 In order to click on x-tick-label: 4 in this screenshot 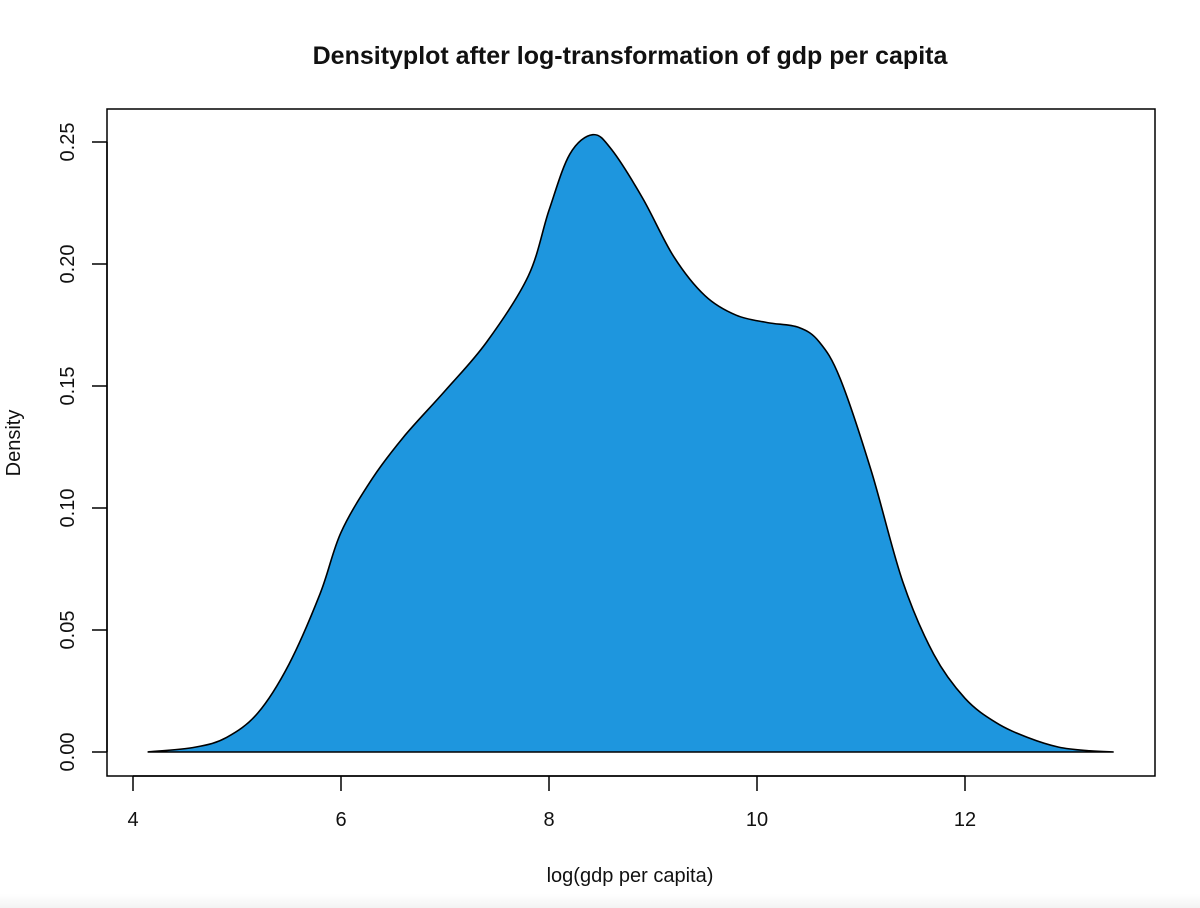, I will do `click(132, 820)`.